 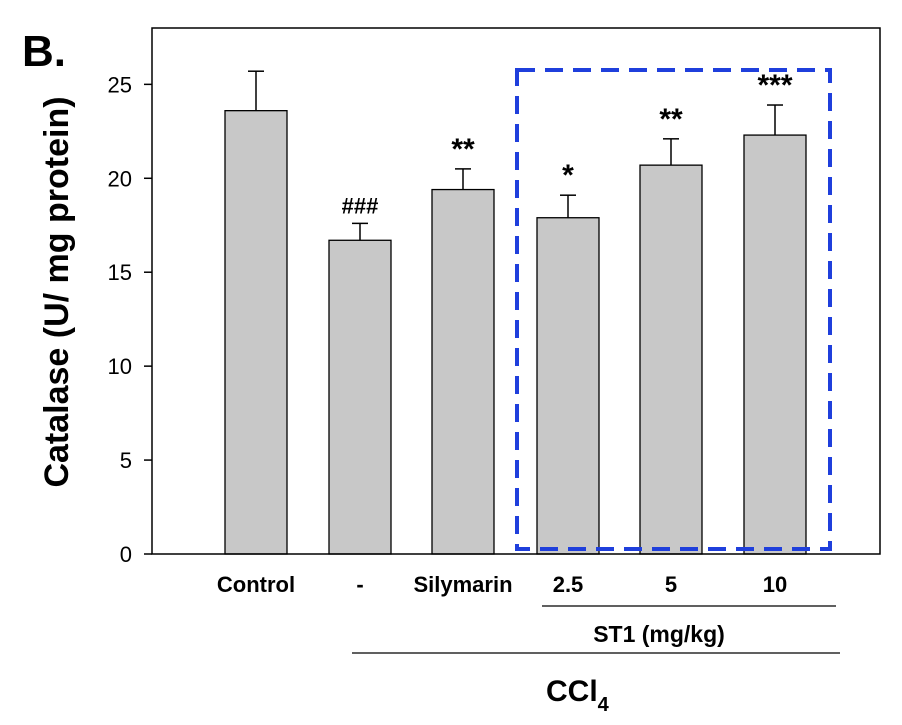 What do you see at coordinates (572, 691) in the screenshot?
I see `ccl4-main: CCl` at bounding box center [572, 691].